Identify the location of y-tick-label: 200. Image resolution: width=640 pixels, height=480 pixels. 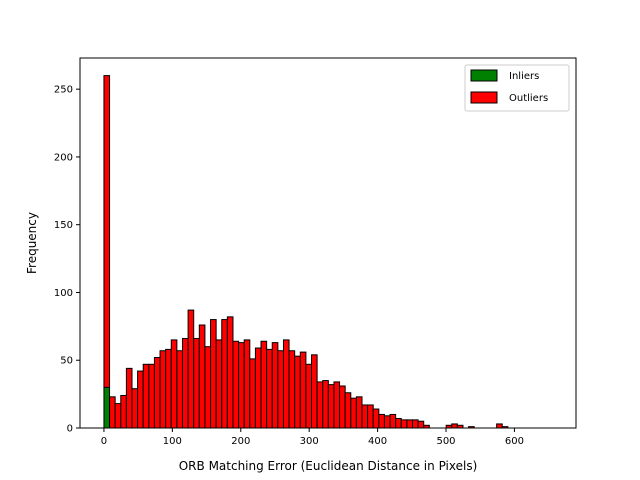
(63, 157).